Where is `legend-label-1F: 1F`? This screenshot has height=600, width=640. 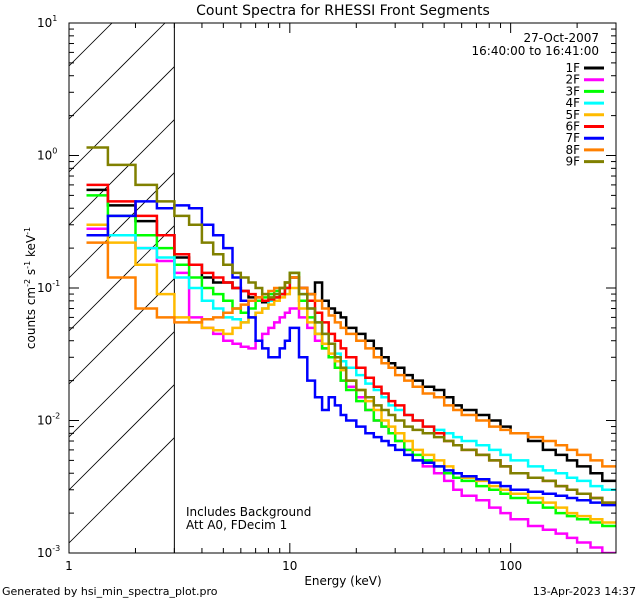 legend-label-1F: 1F is located at coordinates (572, 68).